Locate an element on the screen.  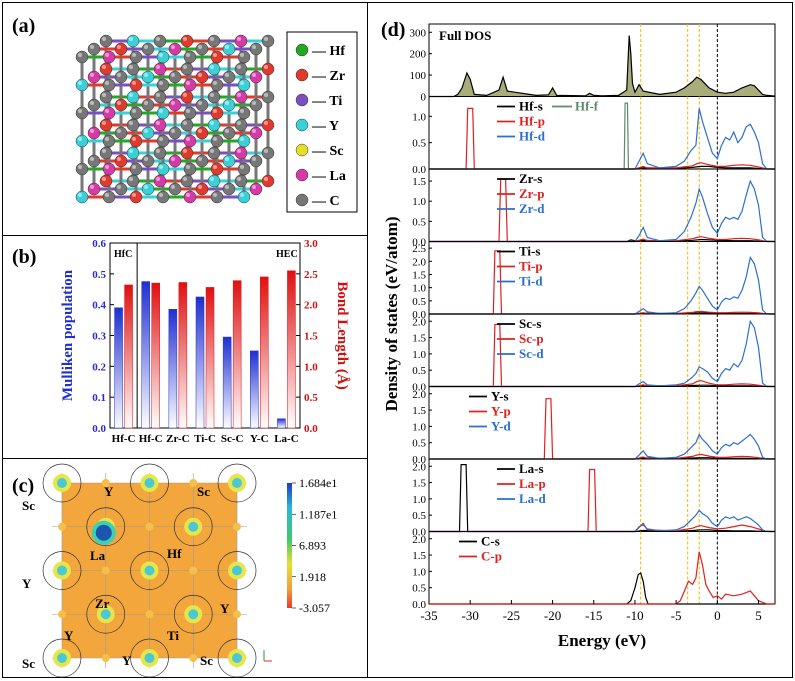
colorbar-label: -3.057 is located at coordinates (314, 608).